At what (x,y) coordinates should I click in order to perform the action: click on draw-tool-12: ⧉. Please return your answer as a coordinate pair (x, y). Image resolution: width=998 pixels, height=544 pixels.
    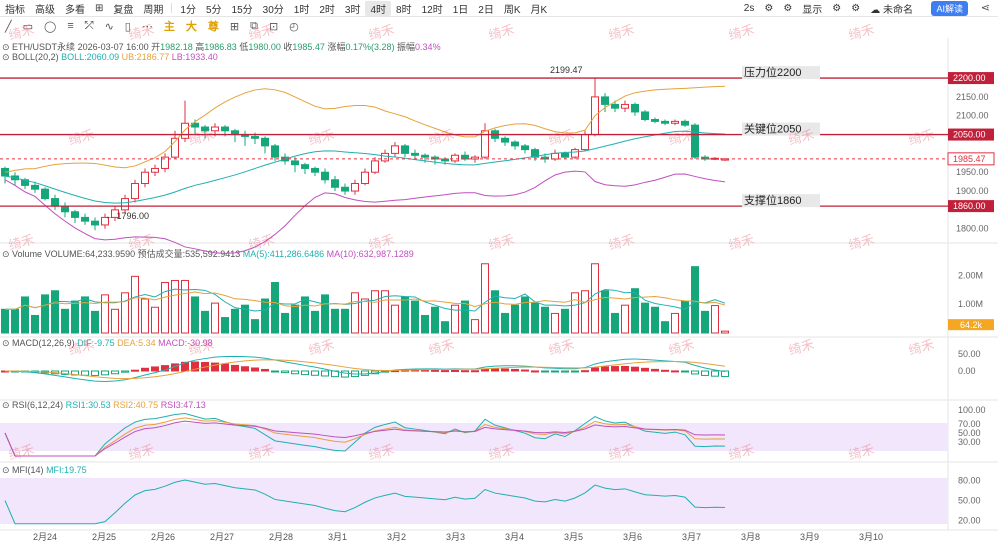
    Looking at the image, I should click on (254, 25).